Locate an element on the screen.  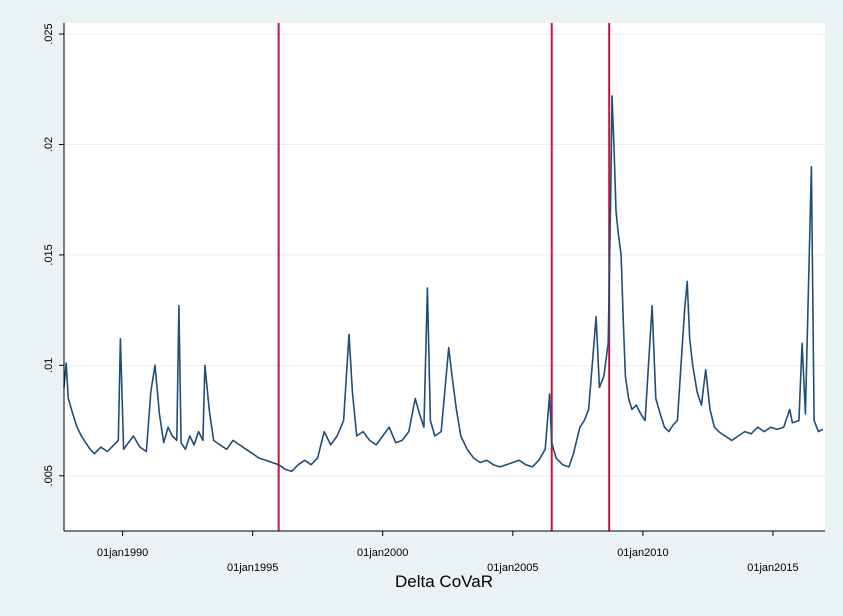
y-tick-label: .025 is located at coordinates (49, 33).